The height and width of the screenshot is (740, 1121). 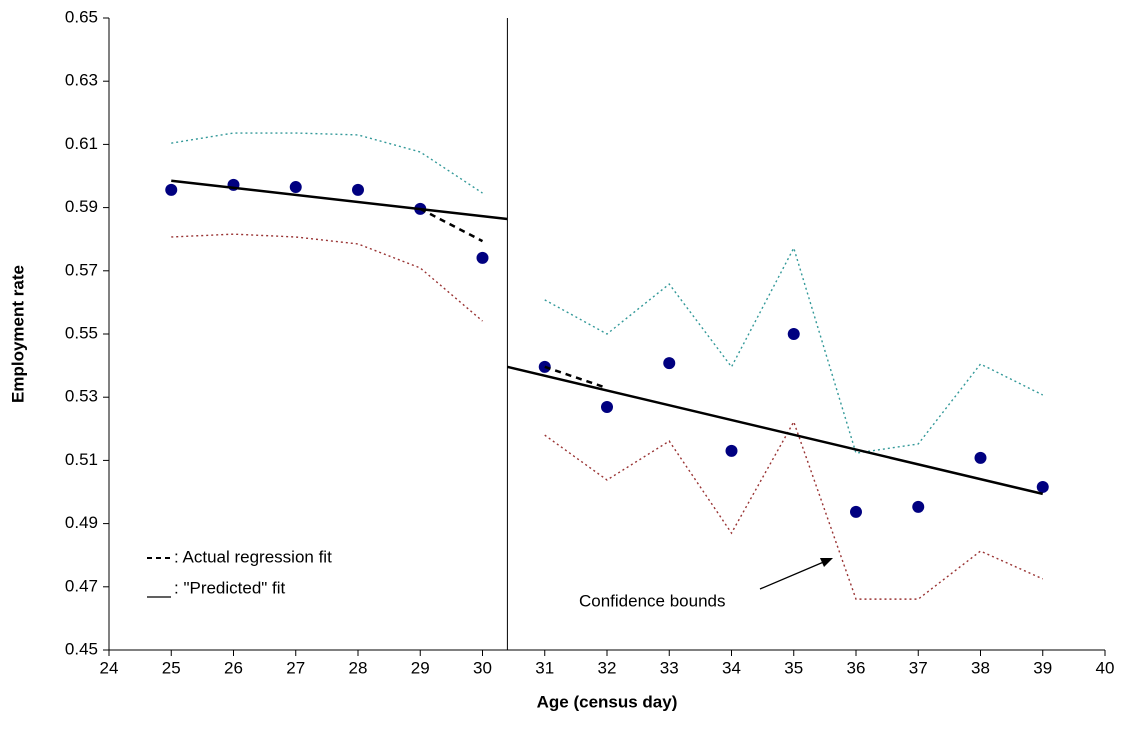 I want to click on y-tick-label: 0.45, so click(x=81, y=648).